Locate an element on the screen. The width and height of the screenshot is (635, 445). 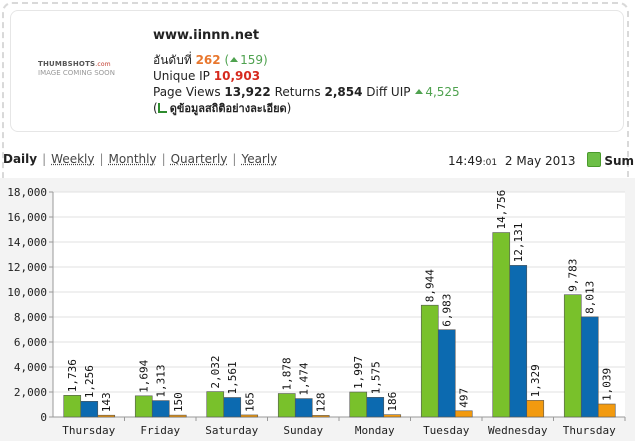
unique-ip-row: Unique IP 10,903 is located at coordinates (306, 76).